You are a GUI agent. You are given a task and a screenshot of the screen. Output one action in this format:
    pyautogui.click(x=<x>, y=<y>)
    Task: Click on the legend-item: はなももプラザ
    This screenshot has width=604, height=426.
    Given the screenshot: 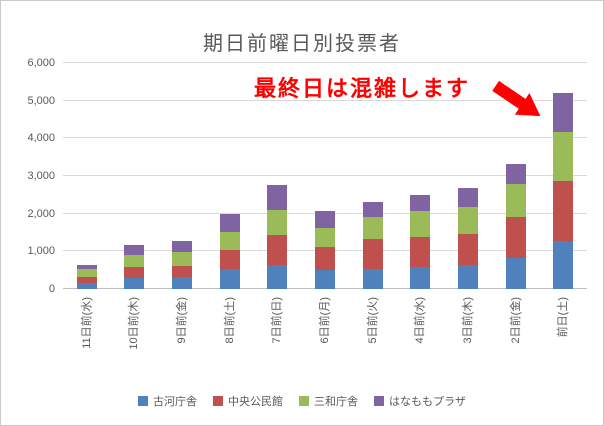 What is the action you would take?
    pyautogui.click(x=420, y=401)
    